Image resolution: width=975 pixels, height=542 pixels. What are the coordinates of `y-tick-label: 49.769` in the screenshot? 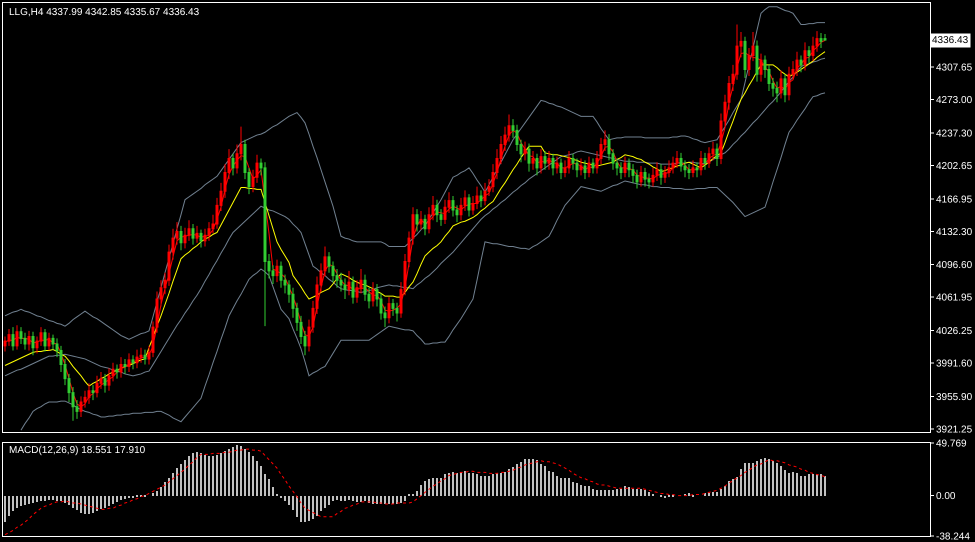 It's located at (952, 444).